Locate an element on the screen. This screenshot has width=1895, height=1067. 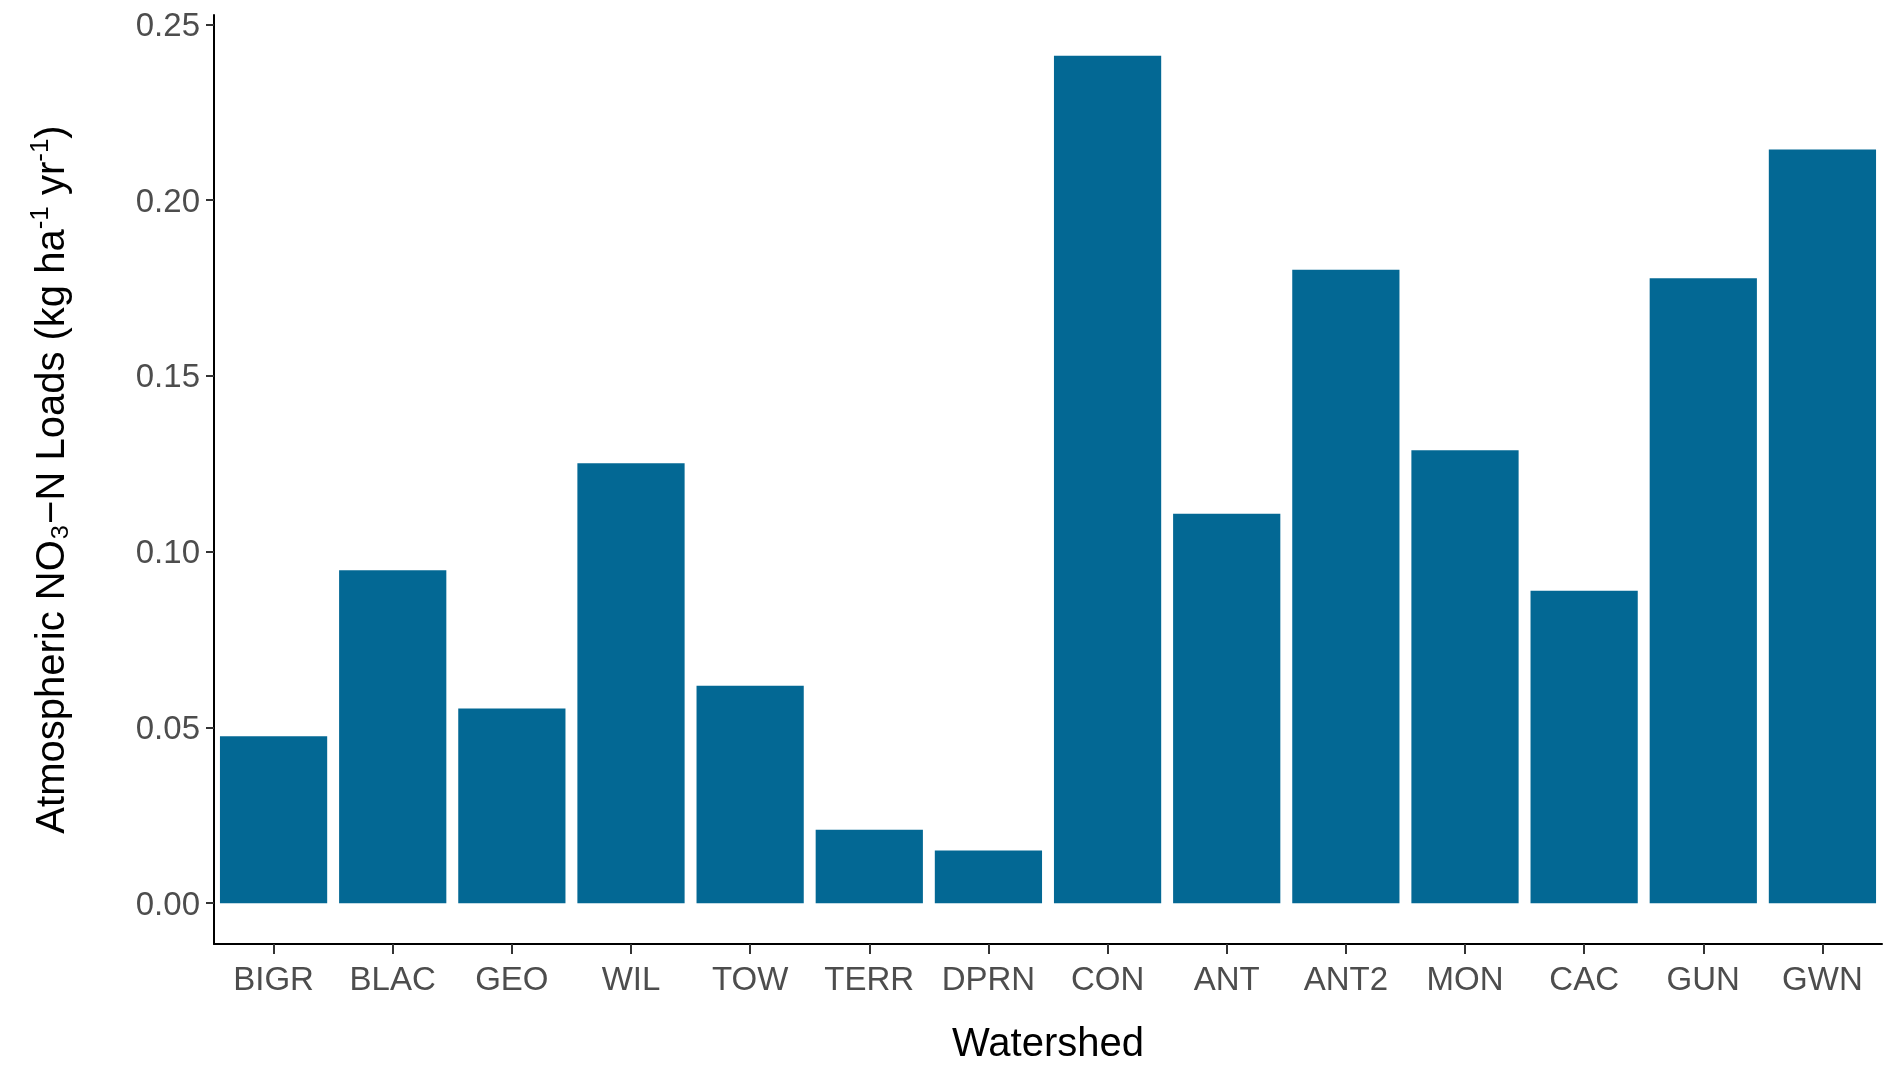
x-tick-label: GEO is located at coordinates (512, 978).